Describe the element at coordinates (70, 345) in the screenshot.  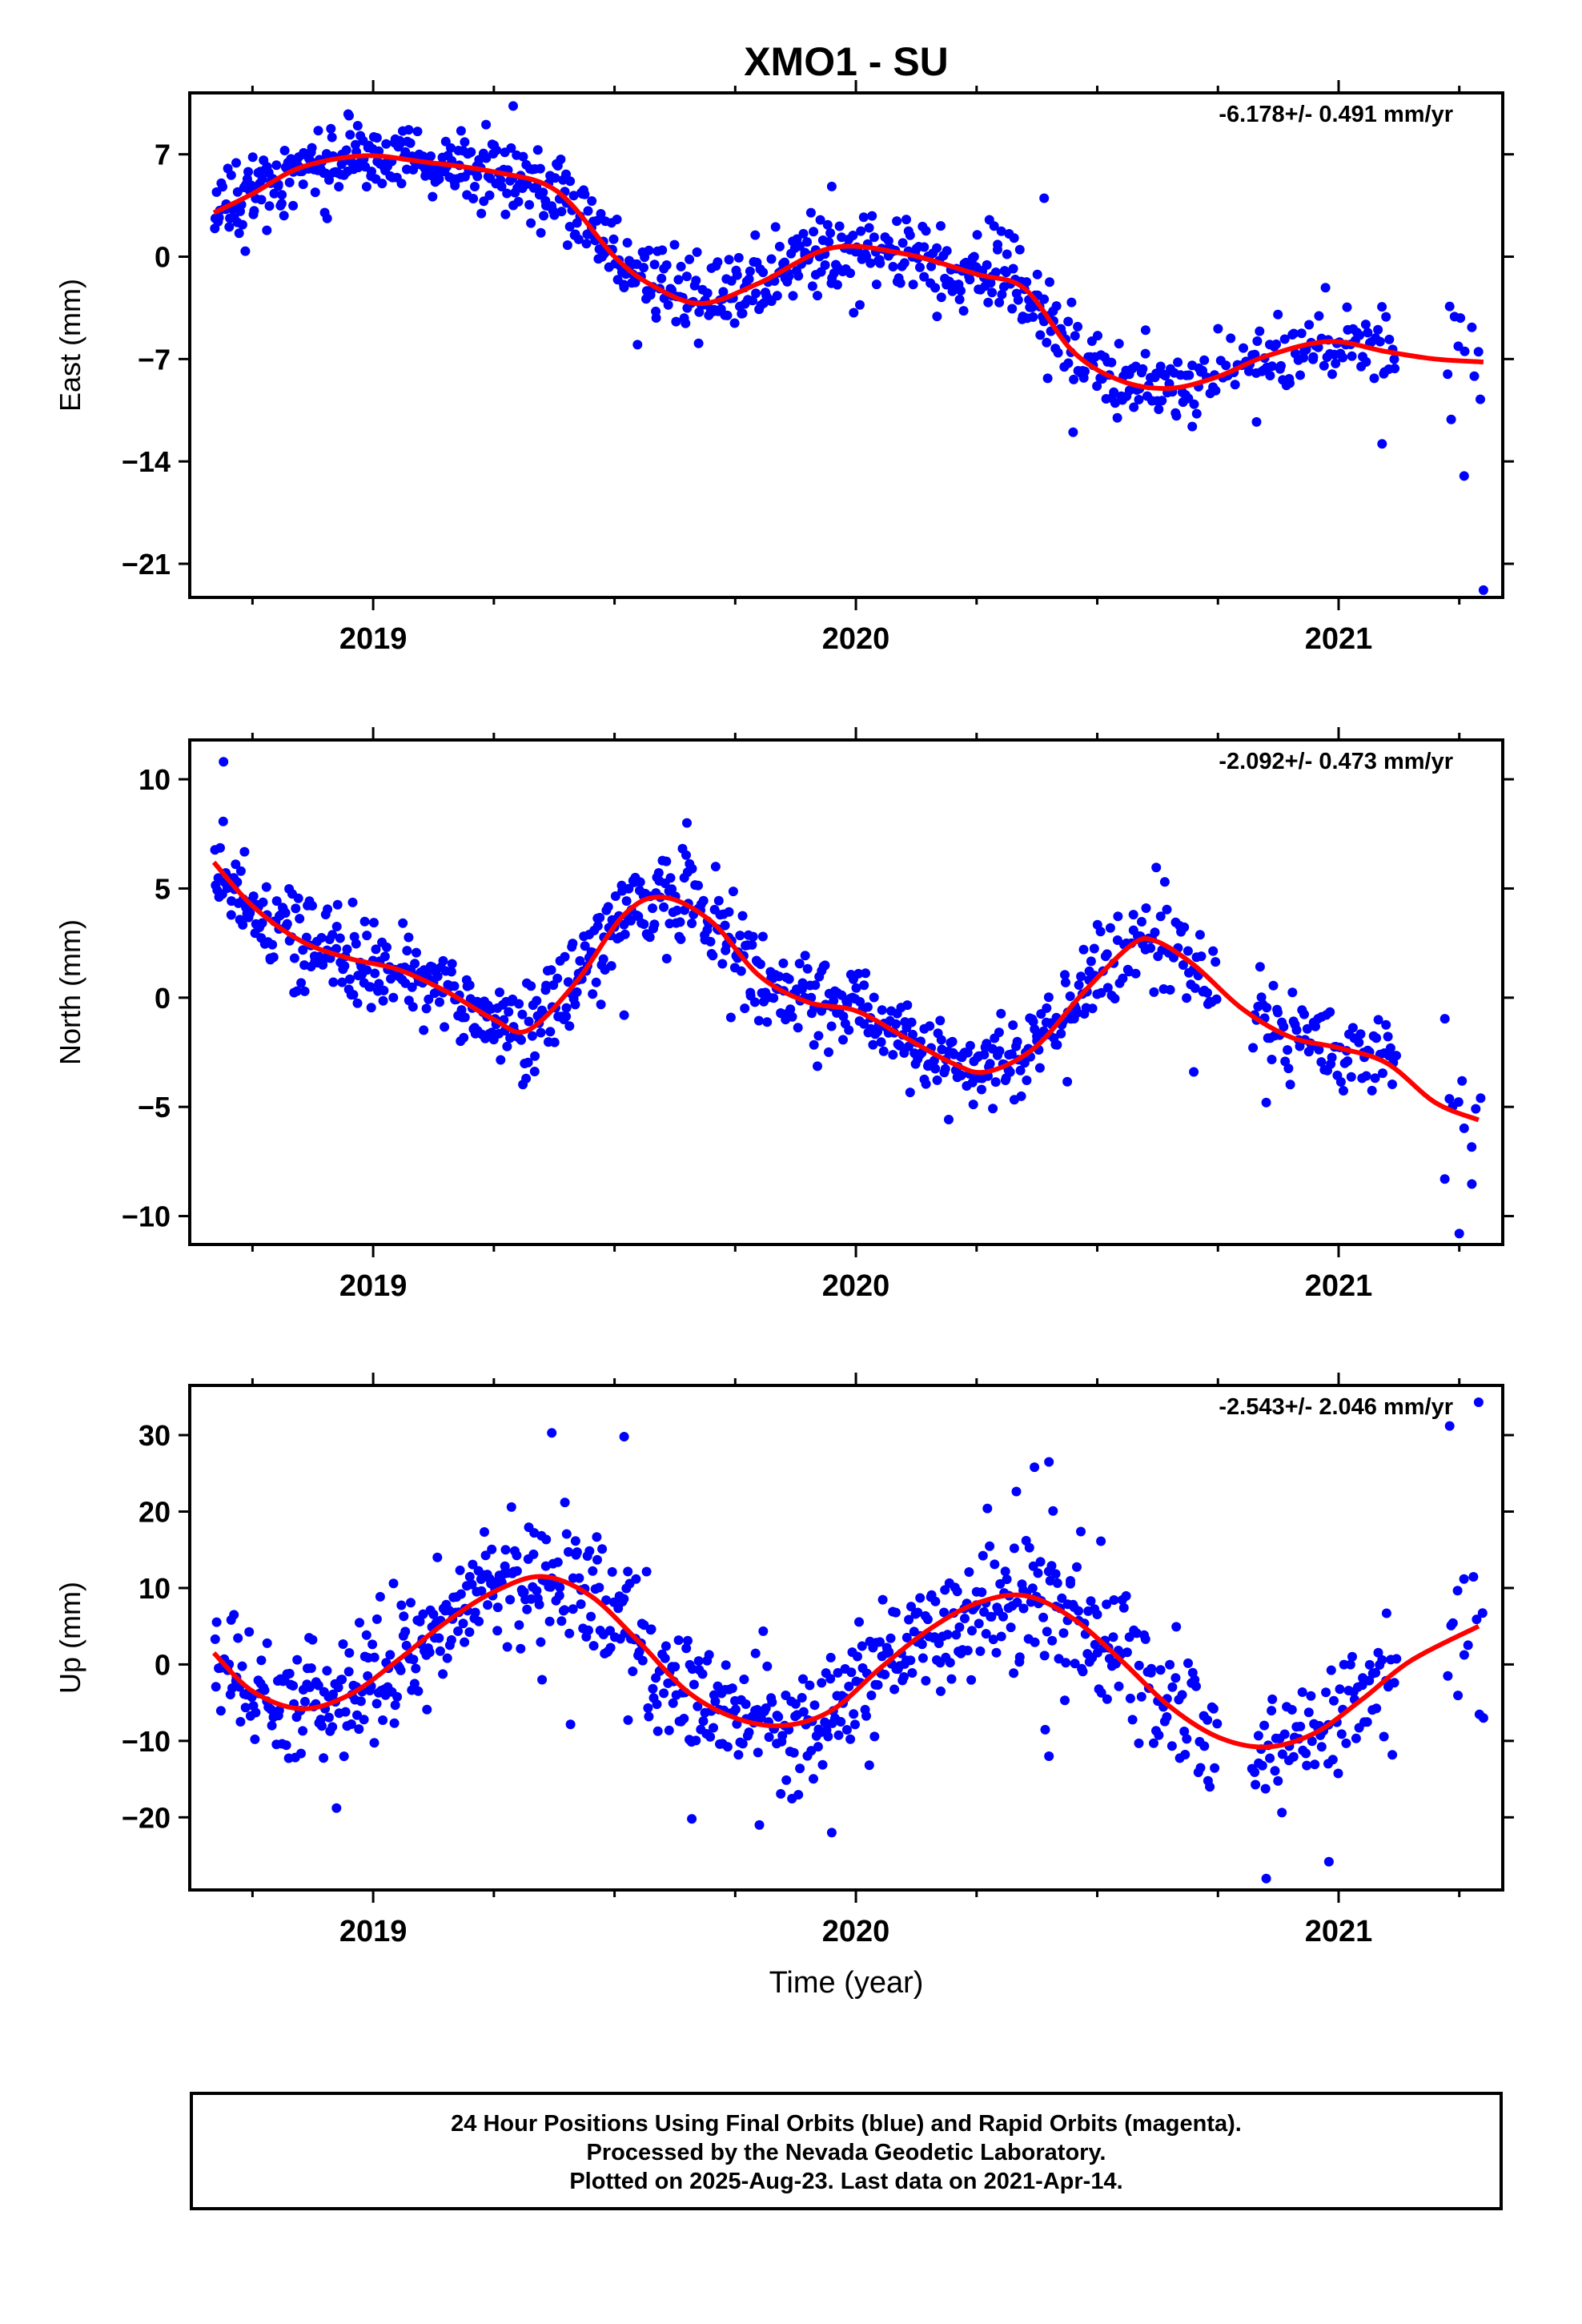
I see `y-axis-label: East (mm)` at that location.